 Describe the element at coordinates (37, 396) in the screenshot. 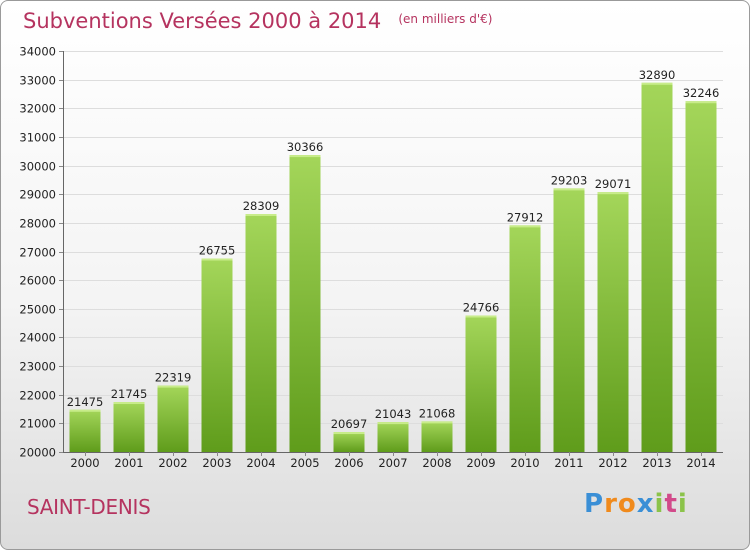

I see `y-tick-label: 22000` at that location.